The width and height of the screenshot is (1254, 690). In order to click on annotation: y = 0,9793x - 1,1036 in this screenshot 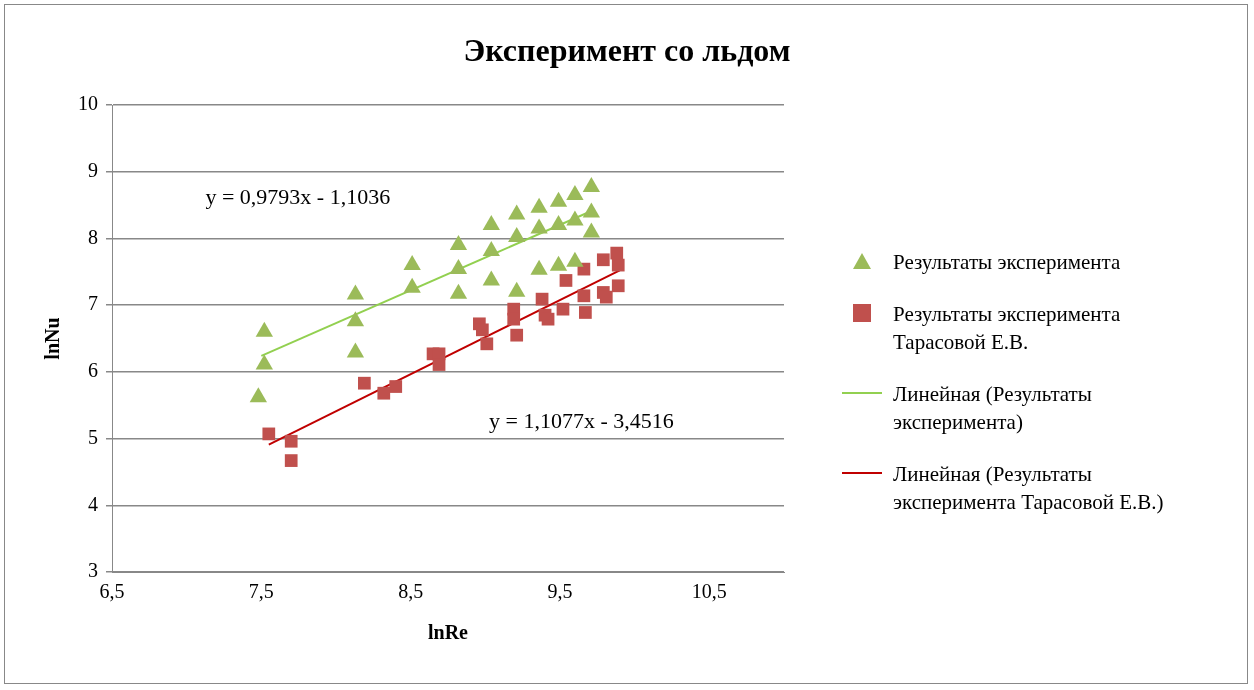, I will do `click(298, 197)`.